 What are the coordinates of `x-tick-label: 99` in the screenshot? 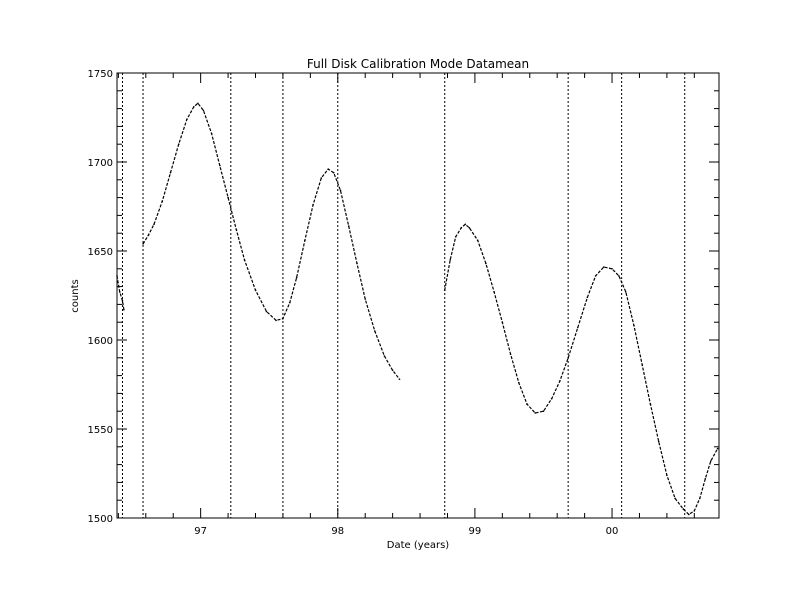 It's located at (475, 531).